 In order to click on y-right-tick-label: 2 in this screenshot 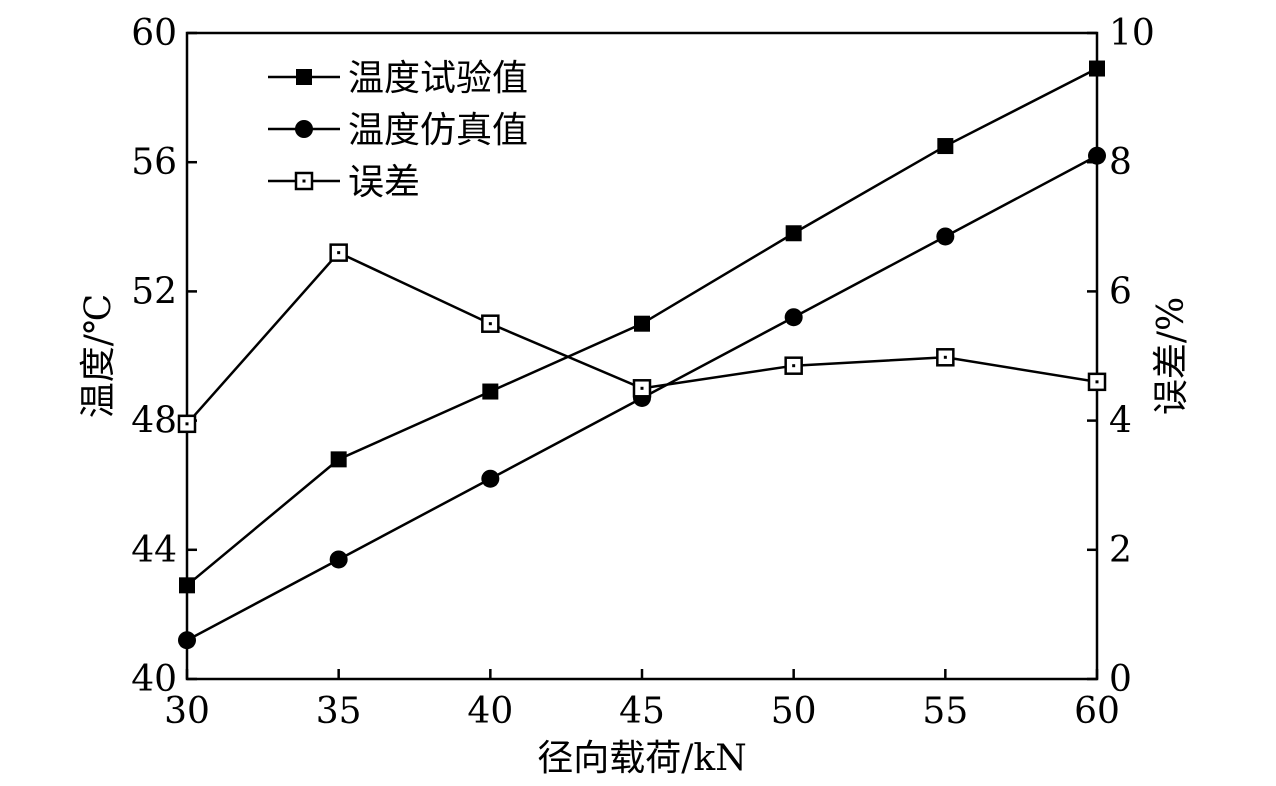, I will do `click(1120, 550)`.